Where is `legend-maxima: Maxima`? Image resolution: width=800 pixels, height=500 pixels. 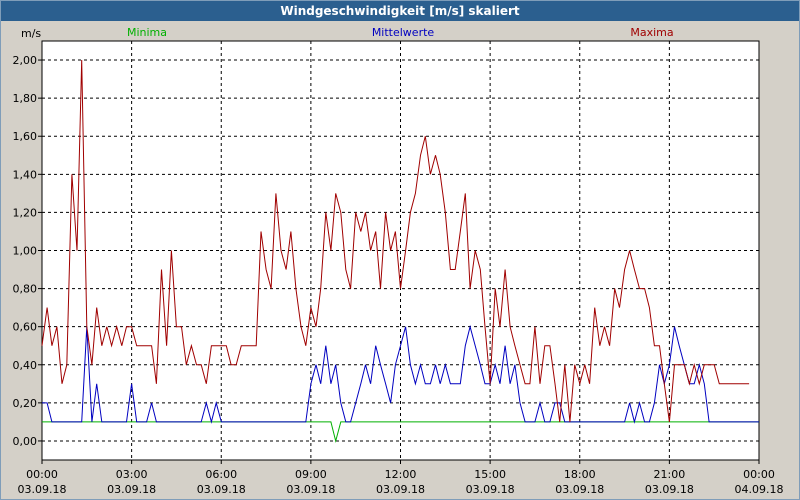 legend-maxima: Maxima is located at coordinates (651, 32).